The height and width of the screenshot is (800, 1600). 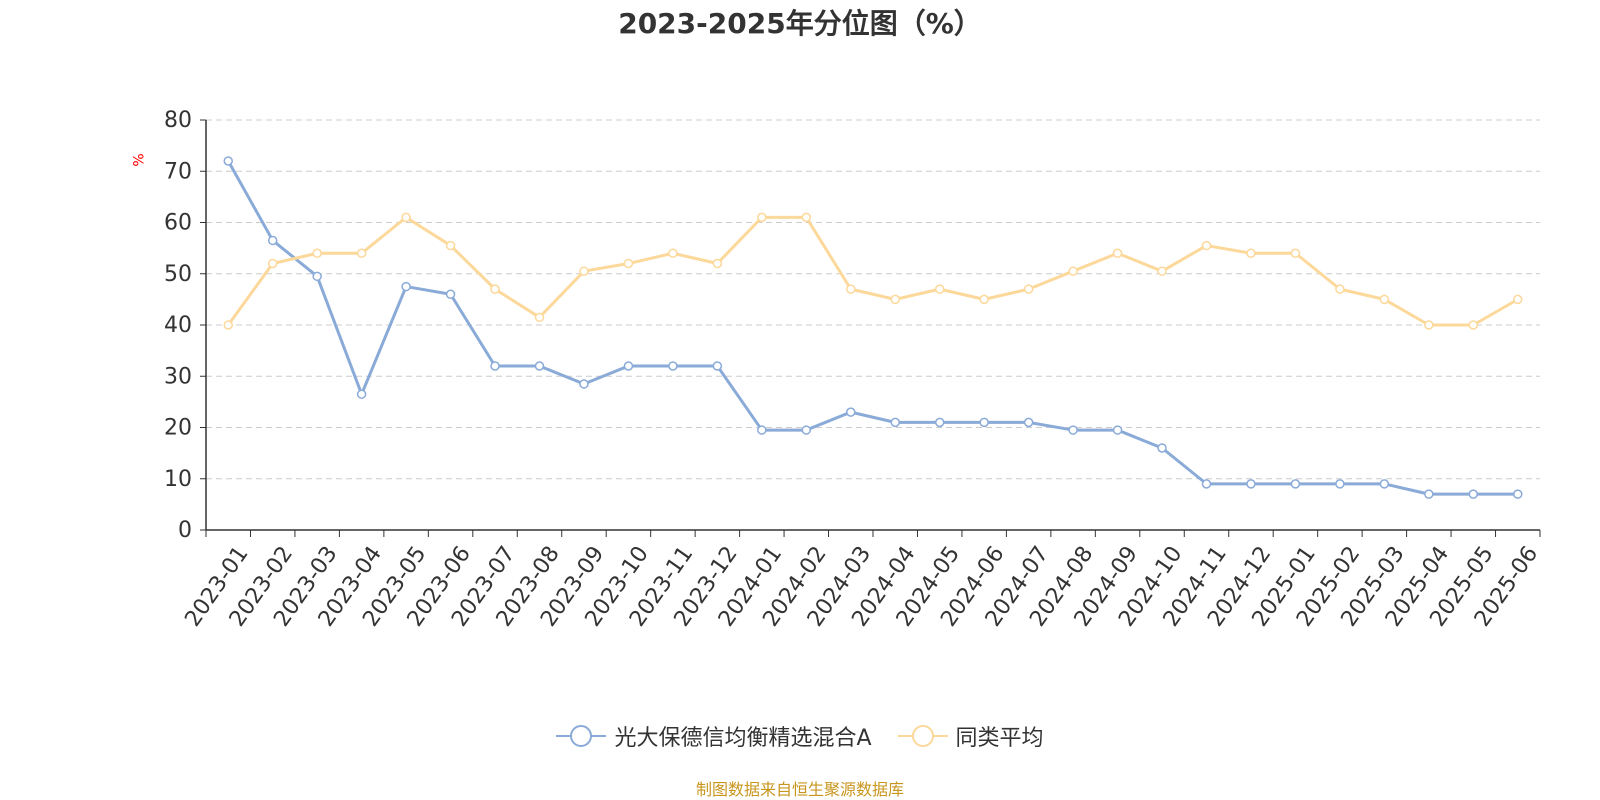 I want to click on legend-item-avg: 同类平均, so click(x=970, y=736).